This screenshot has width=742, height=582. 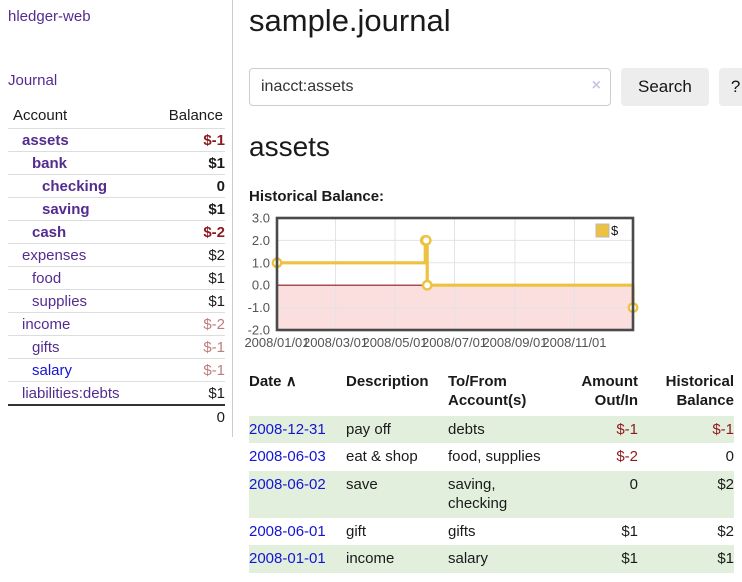 I want to click on register-amount-cell: 0, so click(x=633, y=484).